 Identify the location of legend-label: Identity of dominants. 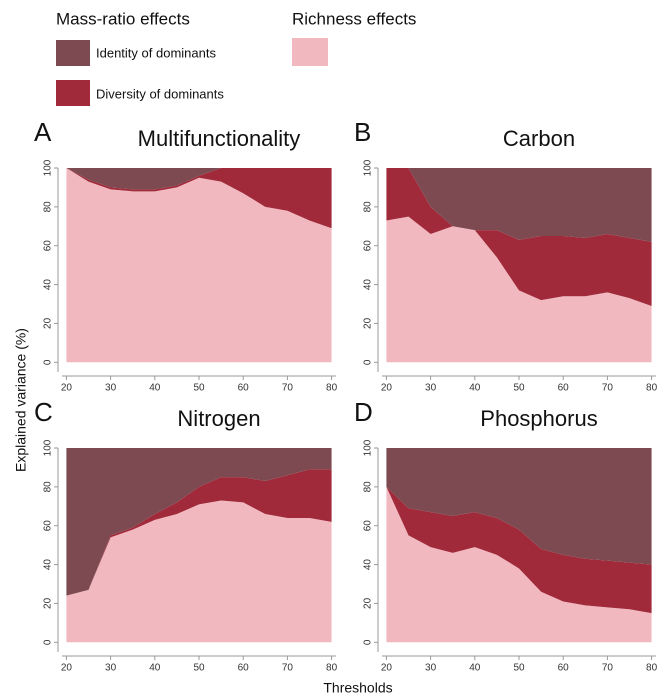
(156, 52).